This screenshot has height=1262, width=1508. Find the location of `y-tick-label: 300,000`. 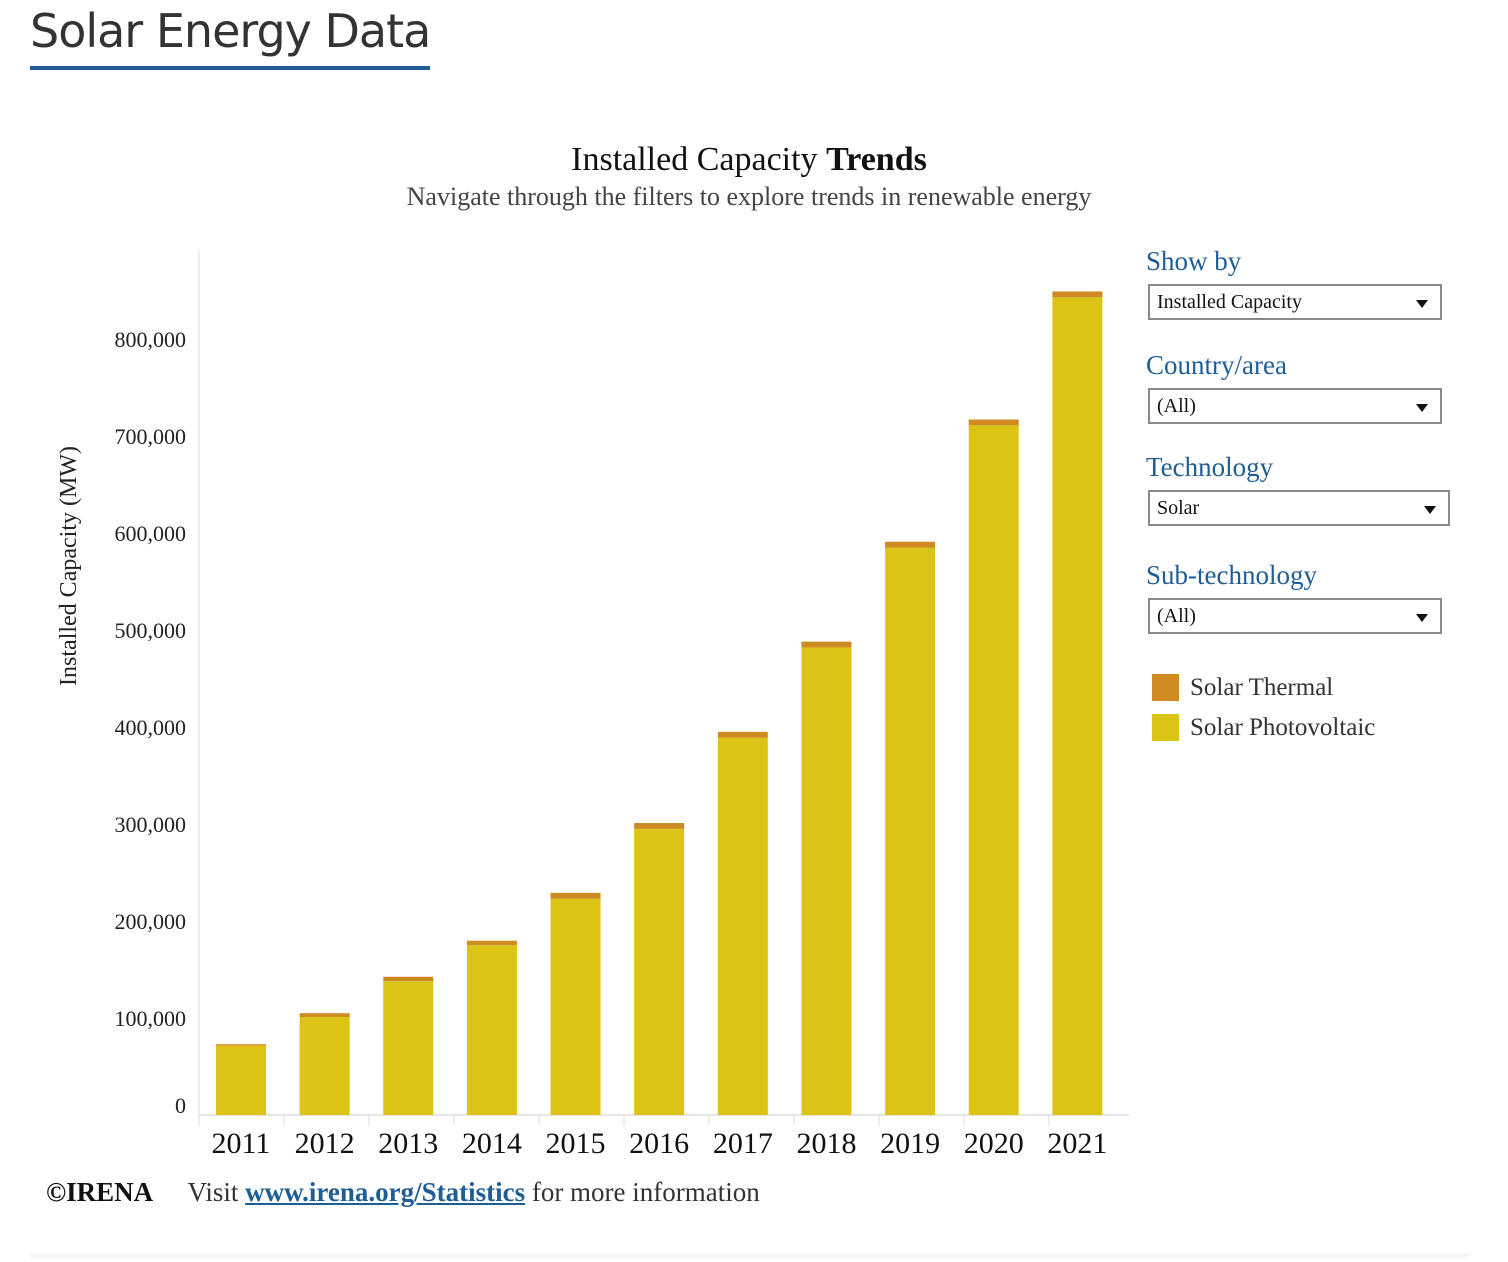

y-tick-label: 300,000 is located at coordinates (151, 824).